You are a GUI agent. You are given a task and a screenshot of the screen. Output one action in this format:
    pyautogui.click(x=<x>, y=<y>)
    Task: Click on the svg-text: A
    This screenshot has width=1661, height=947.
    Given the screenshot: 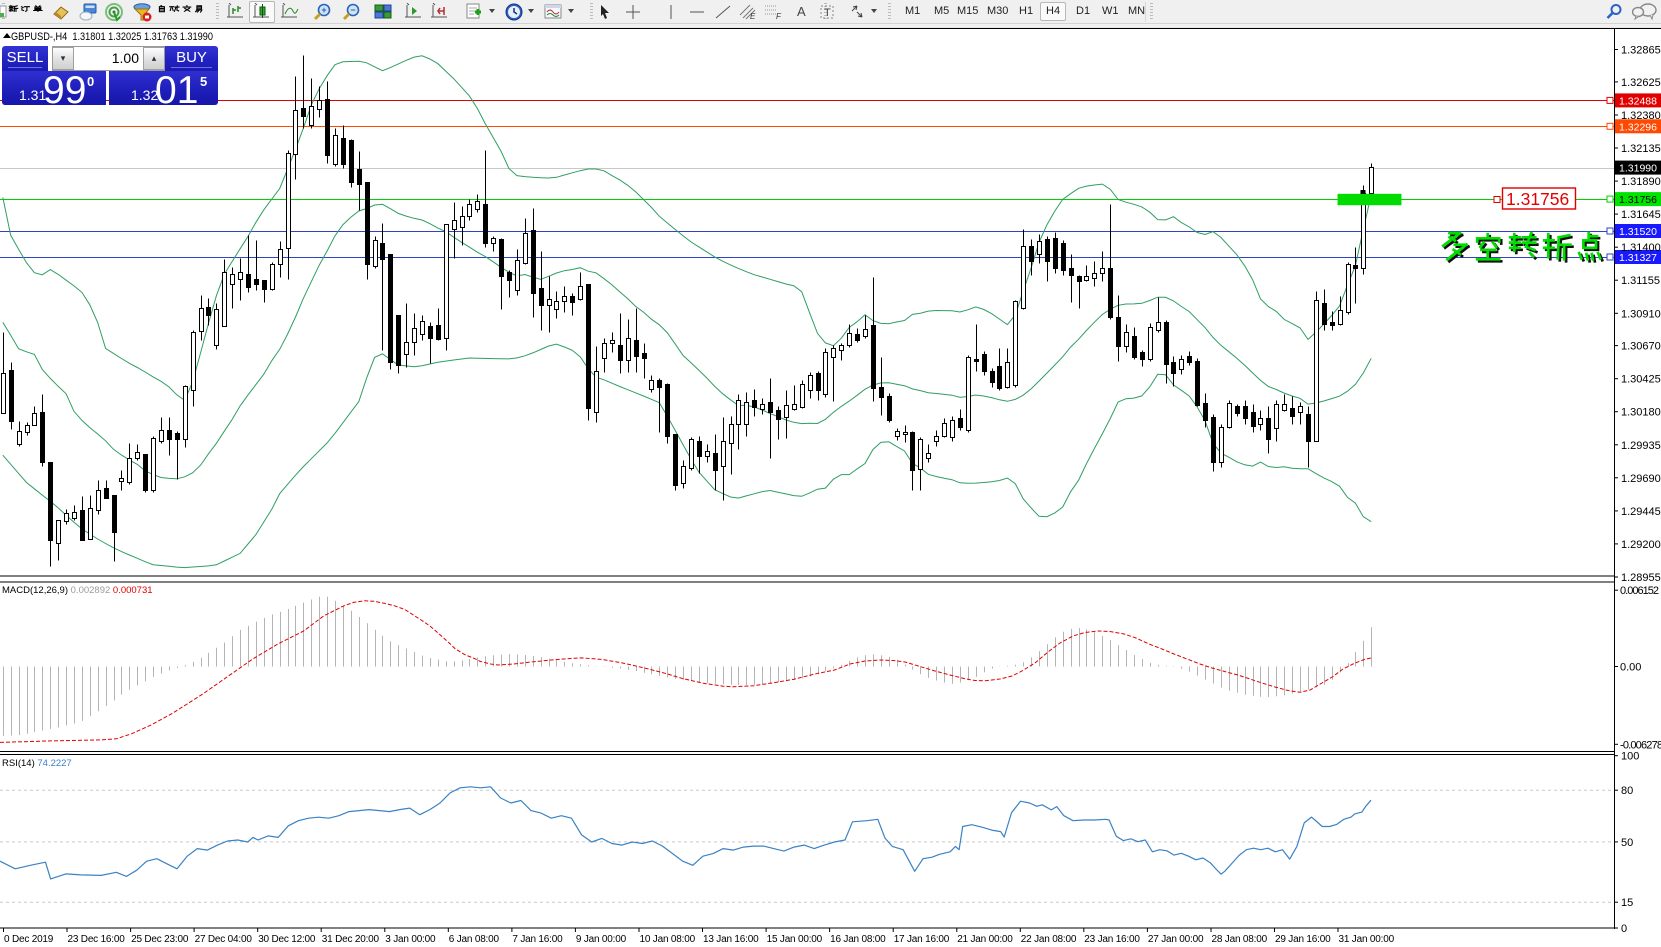 What is the action you would take?
    pyautogui.click(x=801, y=11)
    